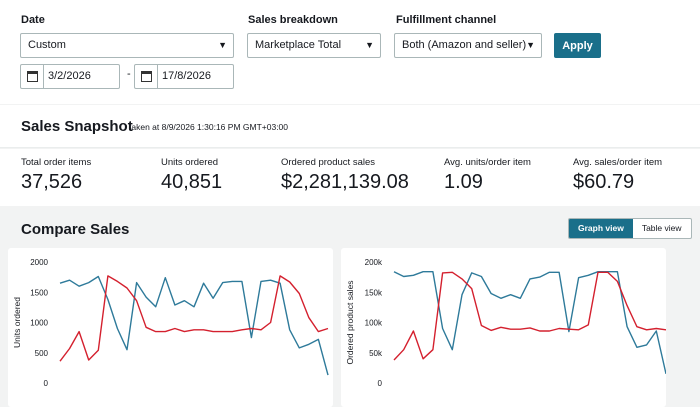  I want to click on breakdown-value: Marketplace Total, so click(298, 45).